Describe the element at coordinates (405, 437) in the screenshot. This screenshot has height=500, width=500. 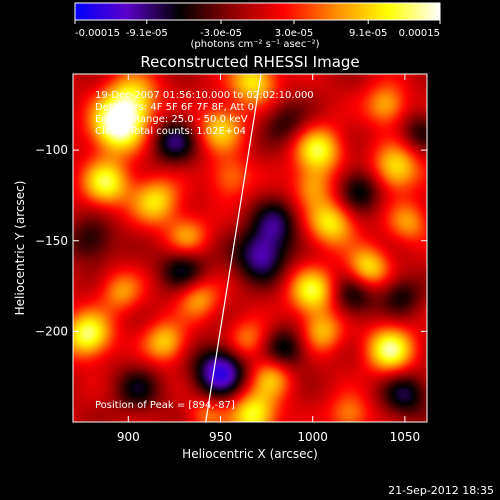
I see `x-tick-label: 1050` at that location.